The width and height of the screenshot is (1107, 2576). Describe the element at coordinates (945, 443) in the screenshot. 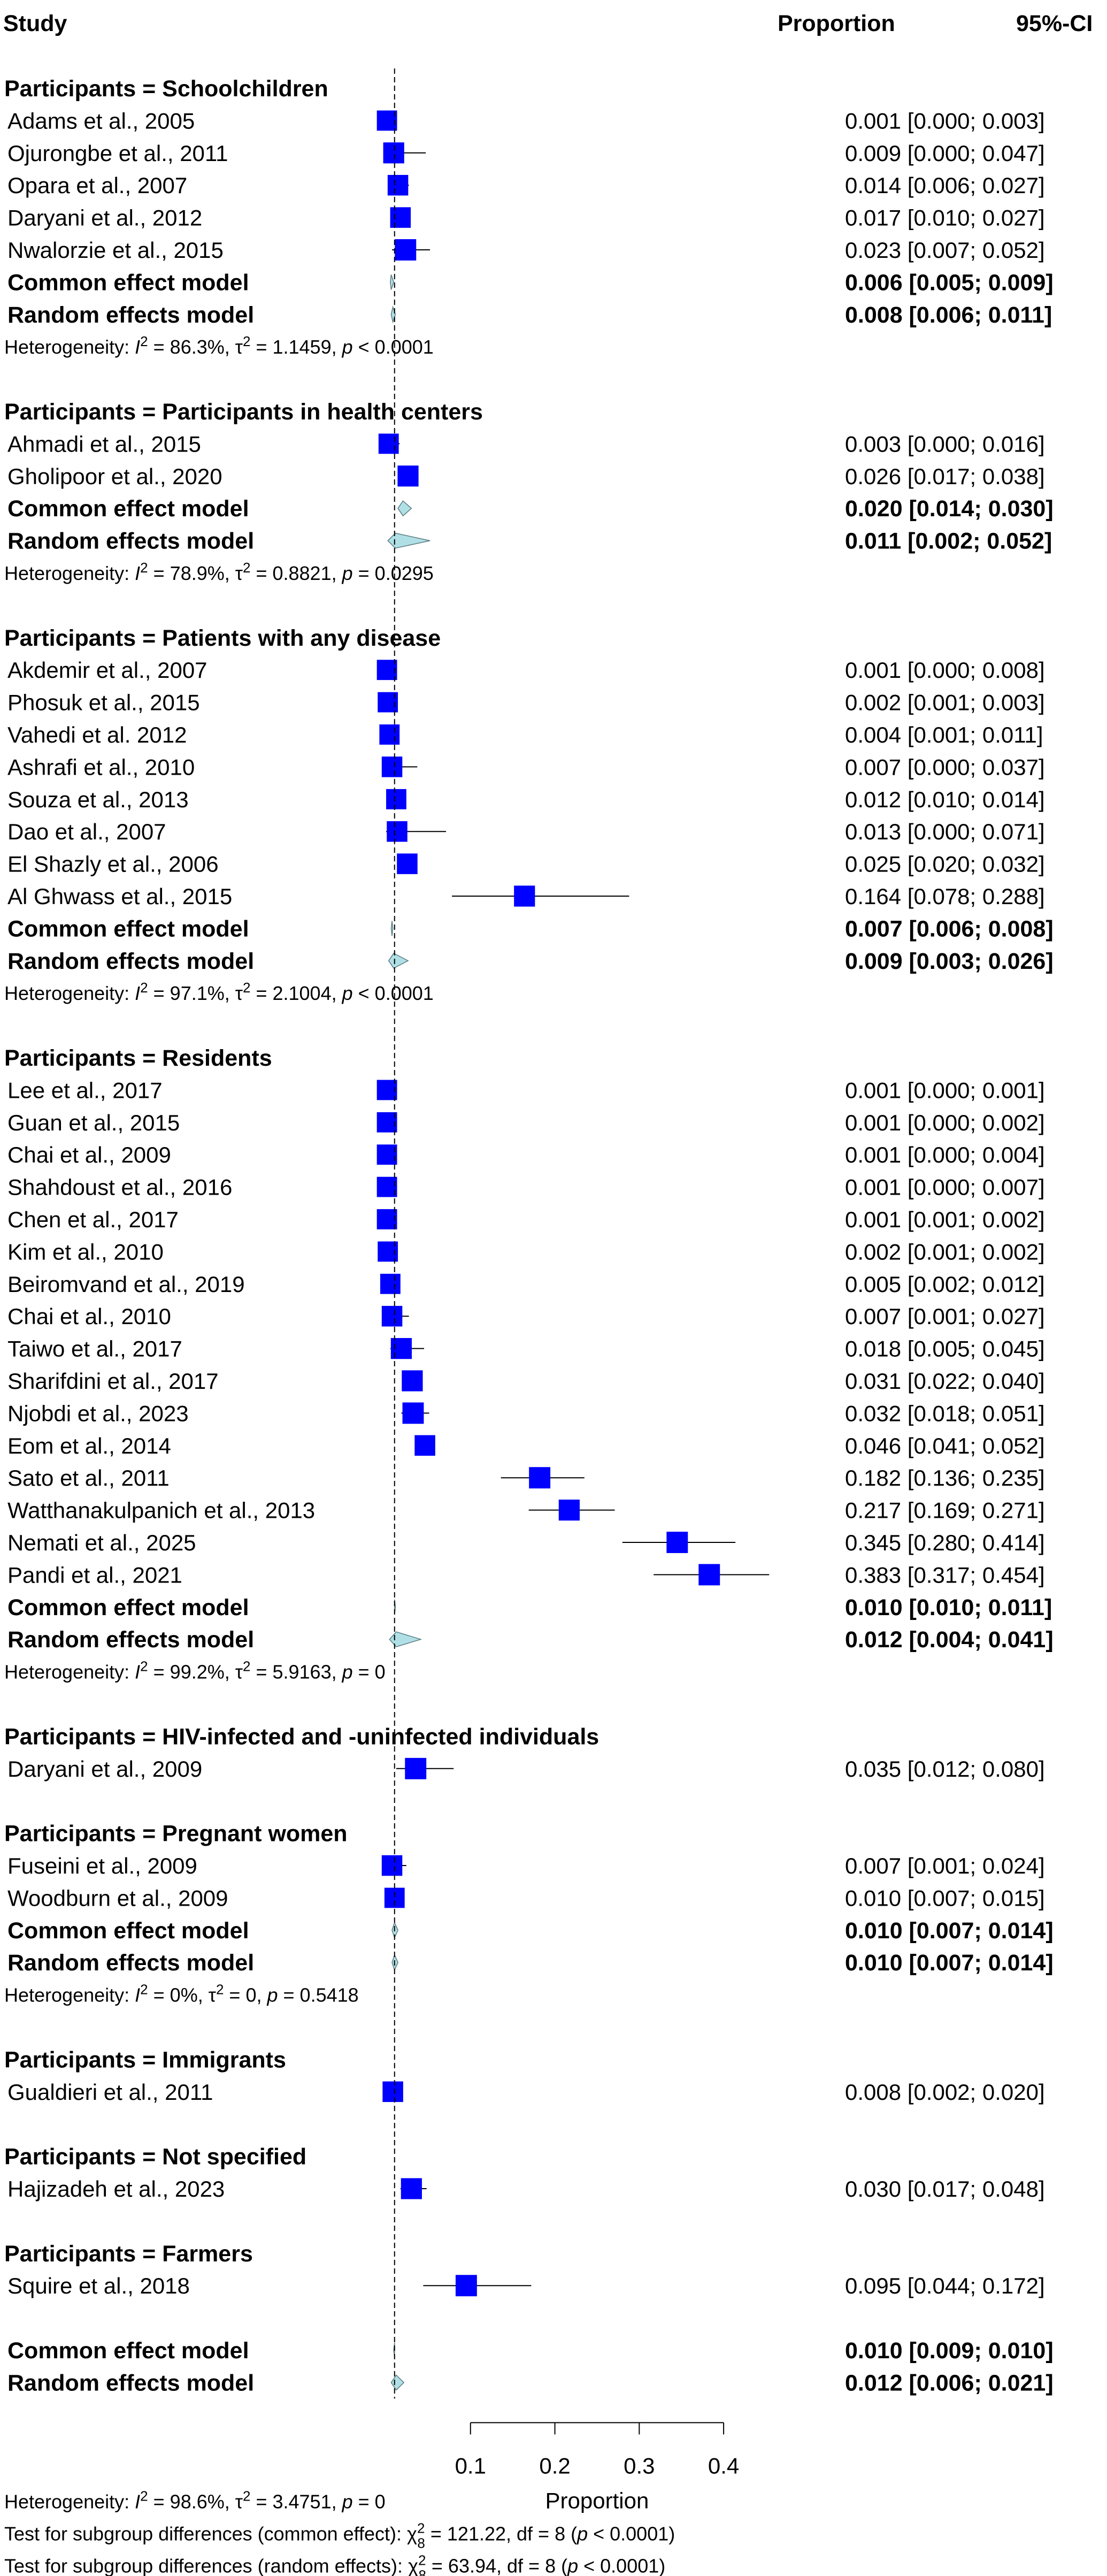

I see `study-ci-text: 0.003 [0.000; 0.016]` at that location.